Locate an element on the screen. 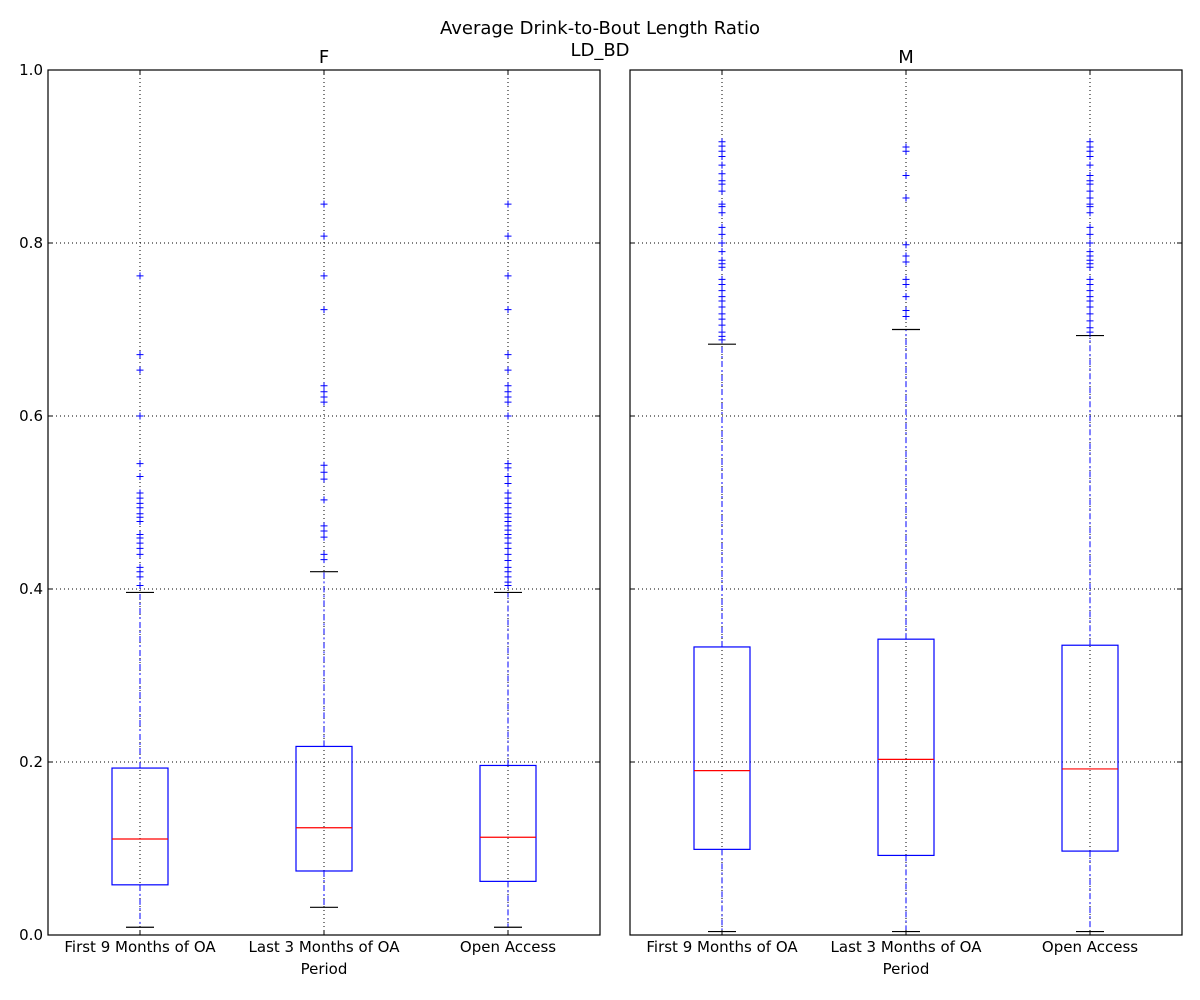  y-tick-label: 0.0 is located at coordinates (31, 935).